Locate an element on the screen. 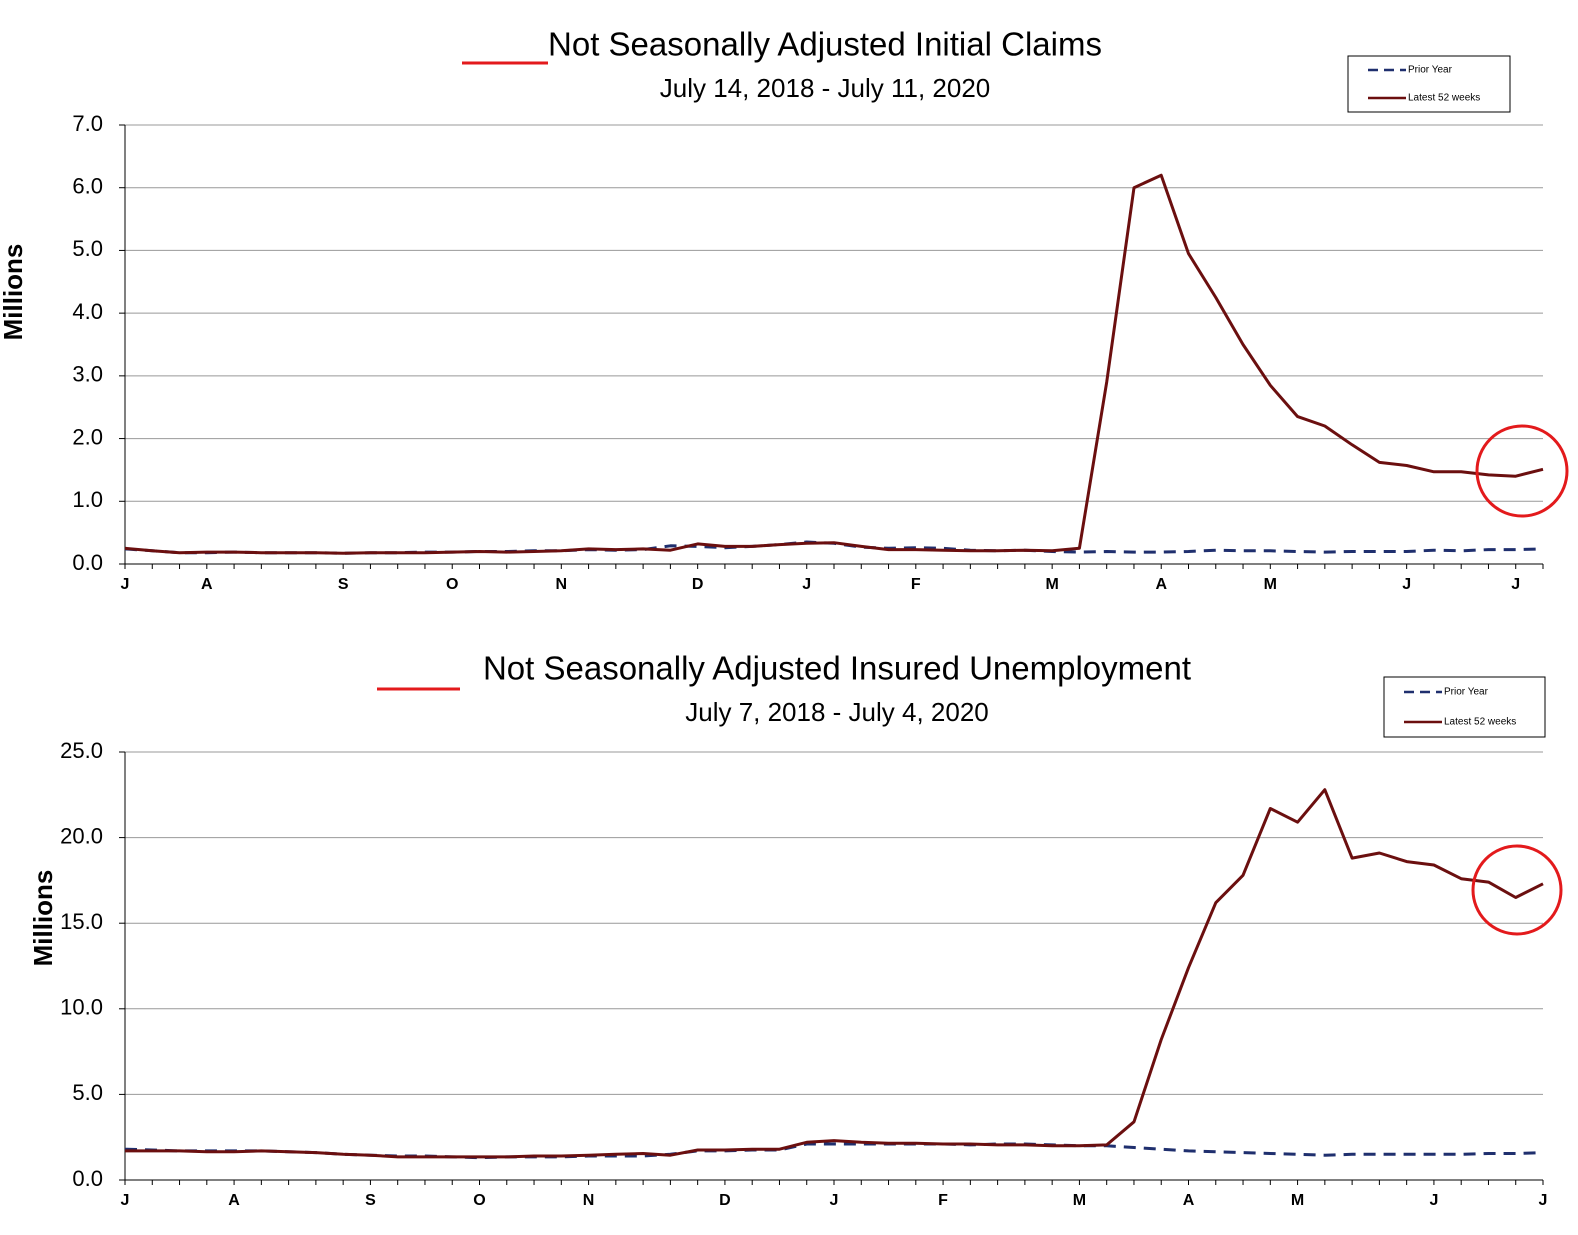 This screenshot has height=1235, width=1578. y-tick-label: 25.0 is located at coordinates (81, 750).